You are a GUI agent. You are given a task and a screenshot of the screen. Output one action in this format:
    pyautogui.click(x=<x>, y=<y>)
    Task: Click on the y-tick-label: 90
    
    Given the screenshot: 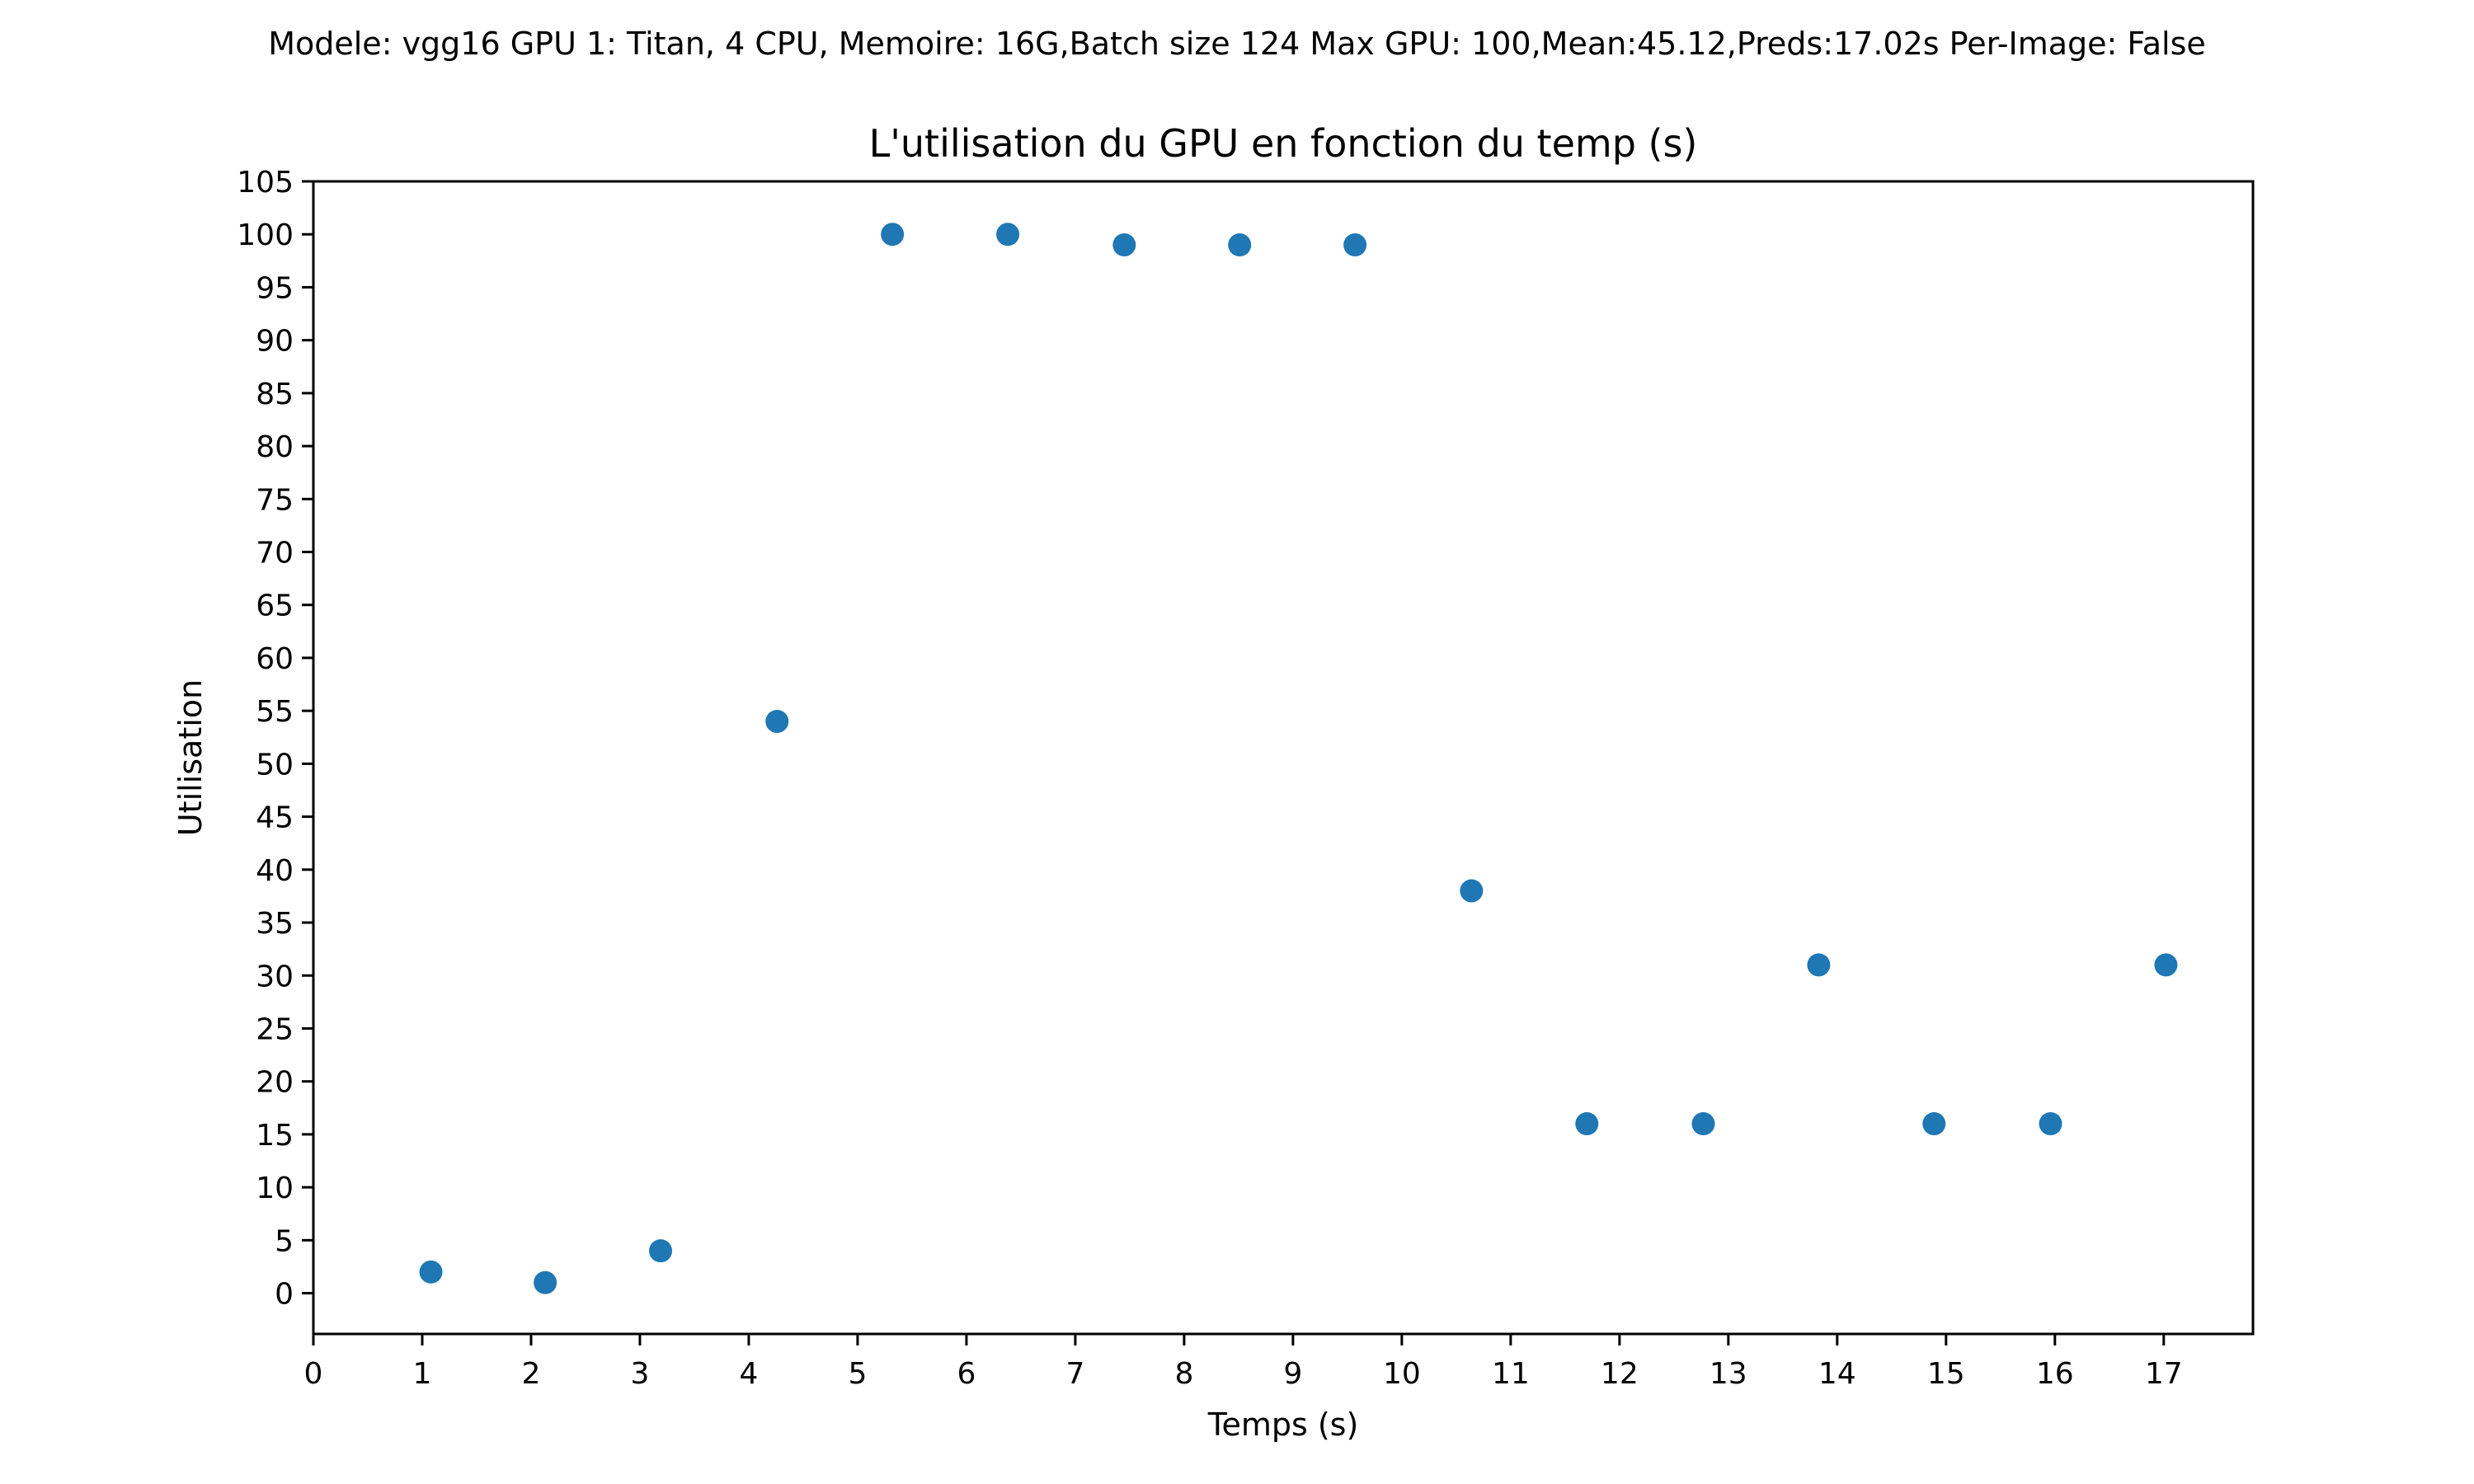 What is the action you would take?
    pyautogui.click(x=275, y=342)
    